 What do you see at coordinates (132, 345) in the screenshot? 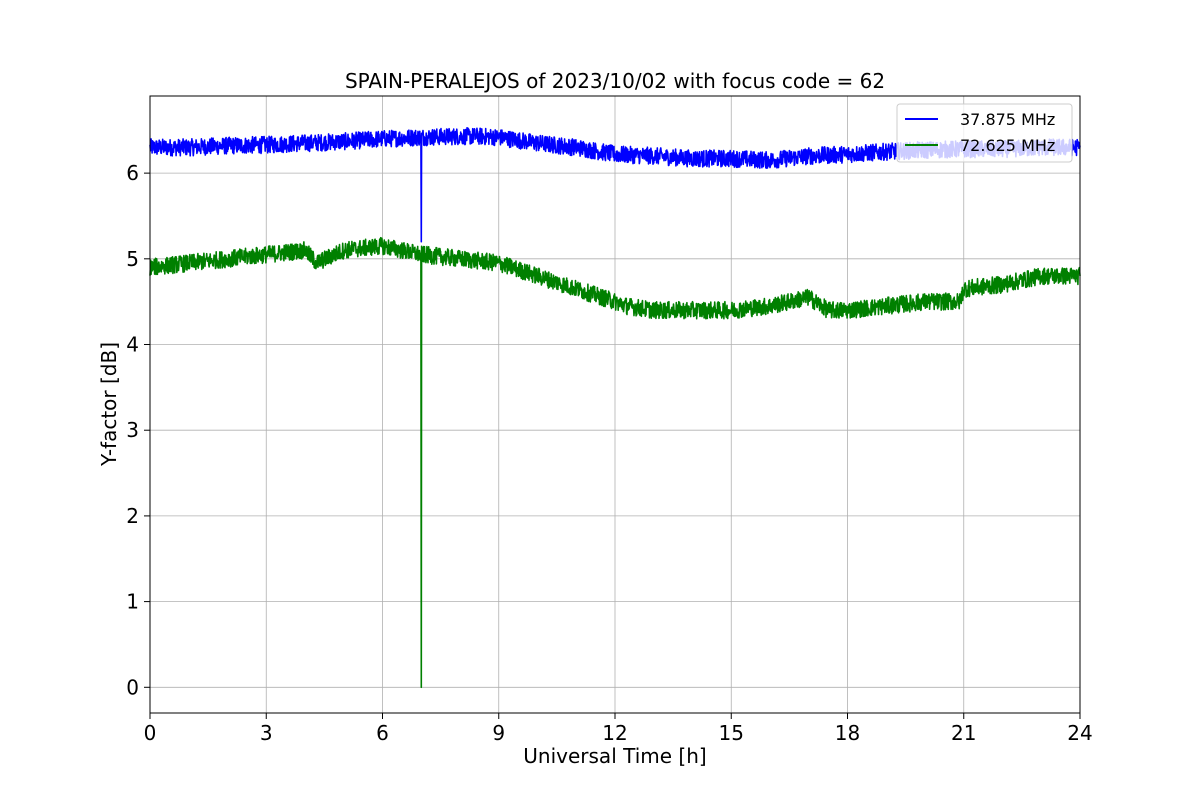
I see `y-tick-label: 4` at bounding box center [132, 345].